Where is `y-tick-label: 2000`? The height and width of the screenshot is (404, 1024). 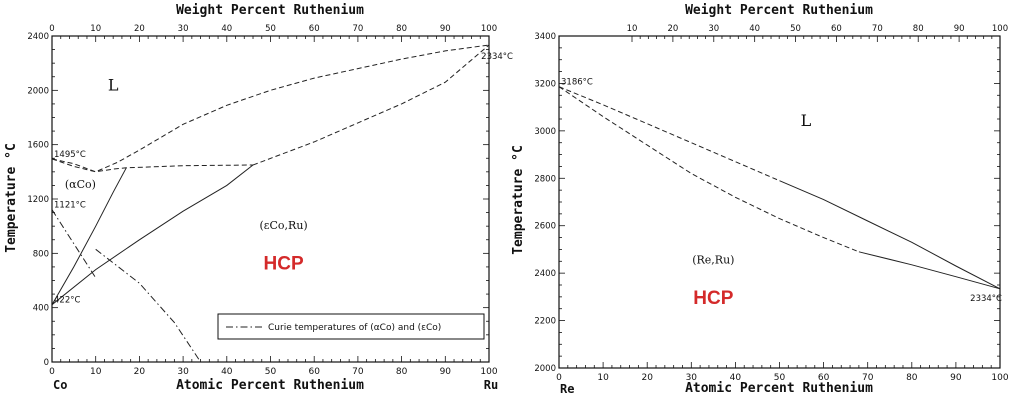
y-tick-label: 2000 is located at coordinates (545, 369).